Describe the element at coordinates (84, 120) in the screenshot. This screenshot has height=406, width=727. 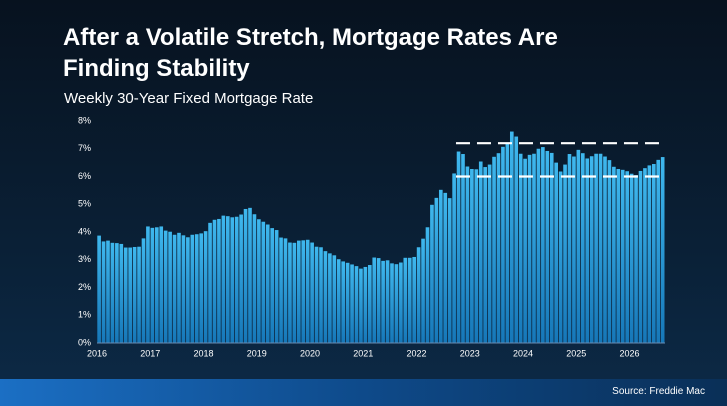
I see `y-tick-label: 8%` at that location.